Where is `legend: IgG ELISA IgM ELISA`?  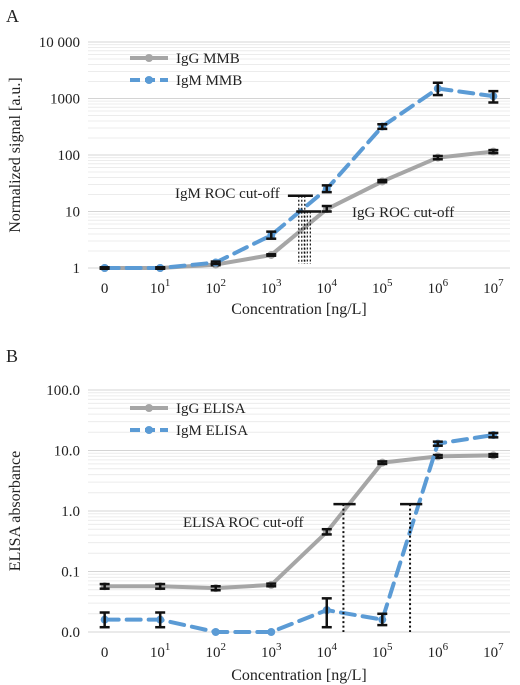 legend: IgG ELISA IgM ELISA is located at coordinates (189, 420).